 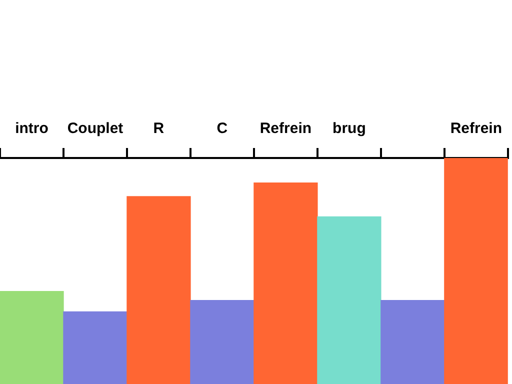 I want to click on x-tick-label: brug, so click(x=349, y=129).